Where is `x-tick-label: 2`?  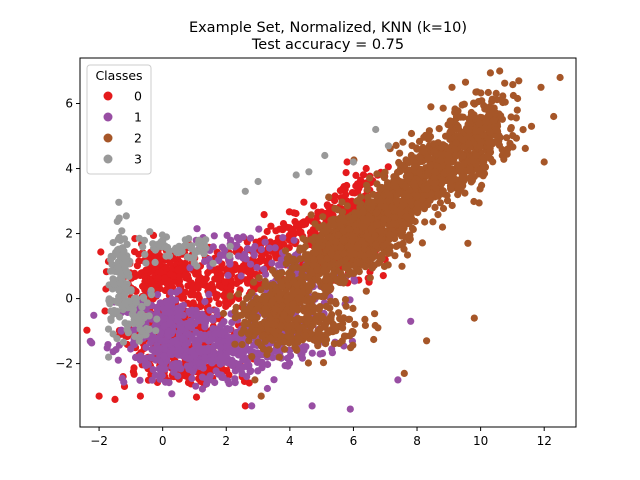 x-tick-label: 2 is located at coordinates (226, 441).